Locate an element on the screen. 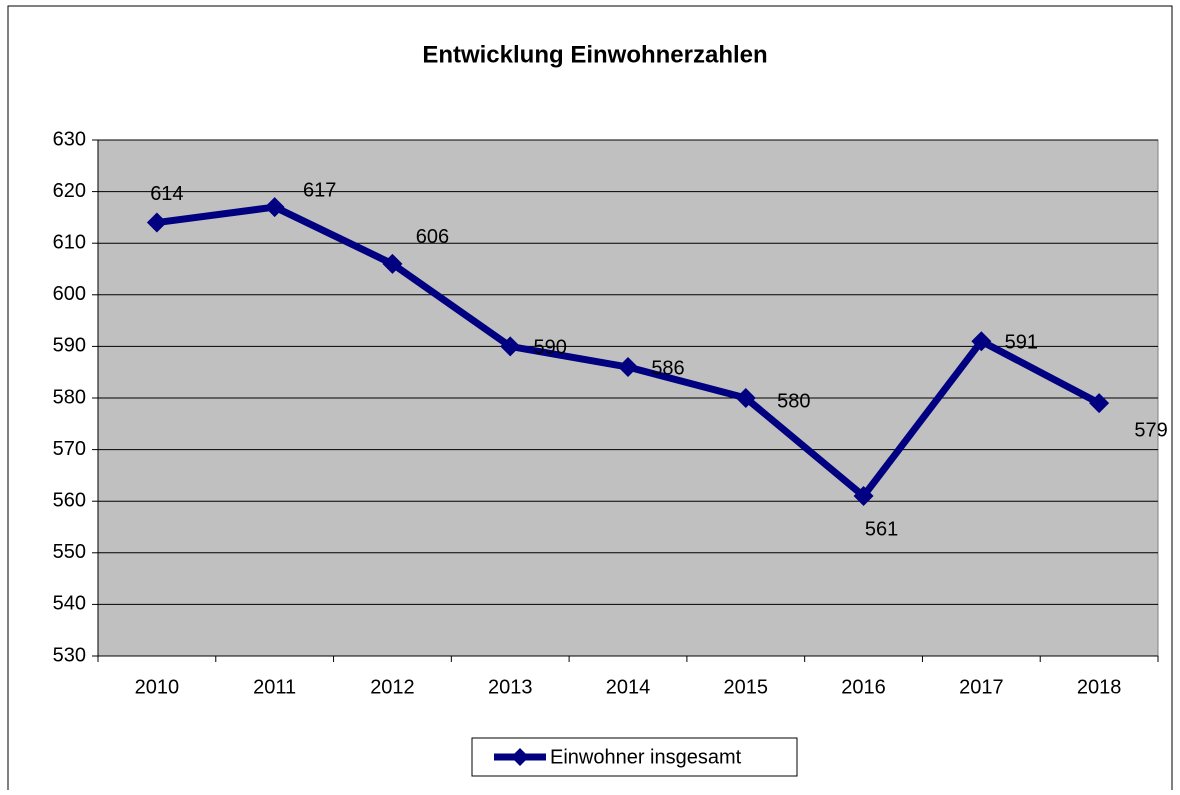 This screenshot has width=1180, height=795. x-tick-label: 2014 is located at coordinates (628, 687).